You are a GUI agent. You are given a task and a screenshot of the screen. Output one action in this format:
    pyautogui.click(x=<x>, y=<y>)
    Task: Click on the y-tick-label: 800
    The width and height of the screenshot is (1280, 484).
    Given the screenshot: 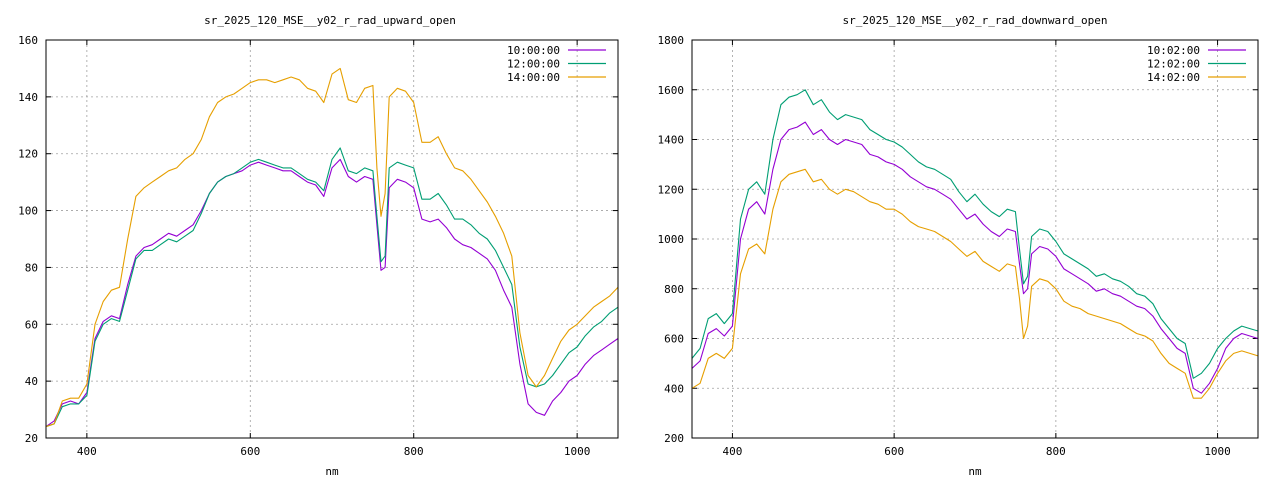 What is the action you would take?
    pyautogui.click(x=674, y=289)
    